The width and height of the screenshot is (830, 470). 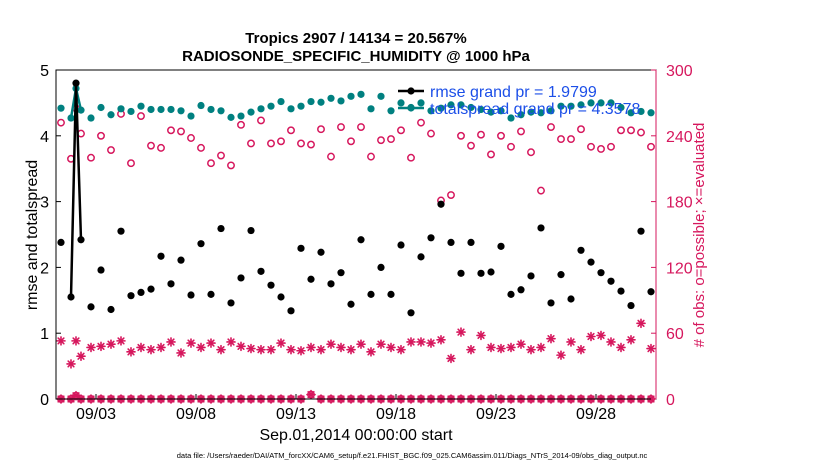 What do you see at coordinates (356, 56) in the screenshot?
I see `chart-subtitle: RADIOSONDE_SPECIFIC_HUMIDITY @ 1000 hPa` at bounding box center [356, 56].